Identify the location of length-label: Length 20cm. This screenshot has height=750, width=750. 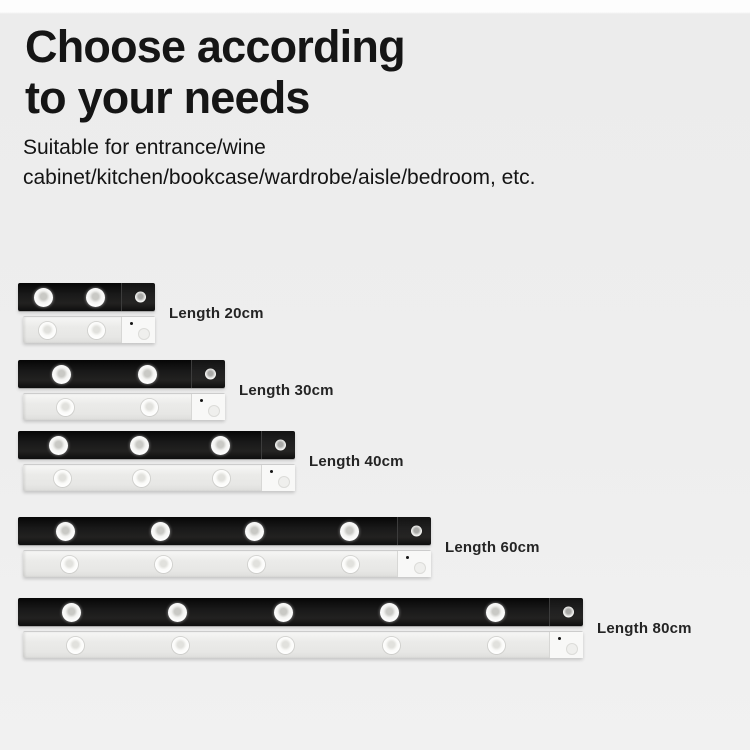
(216, 313).